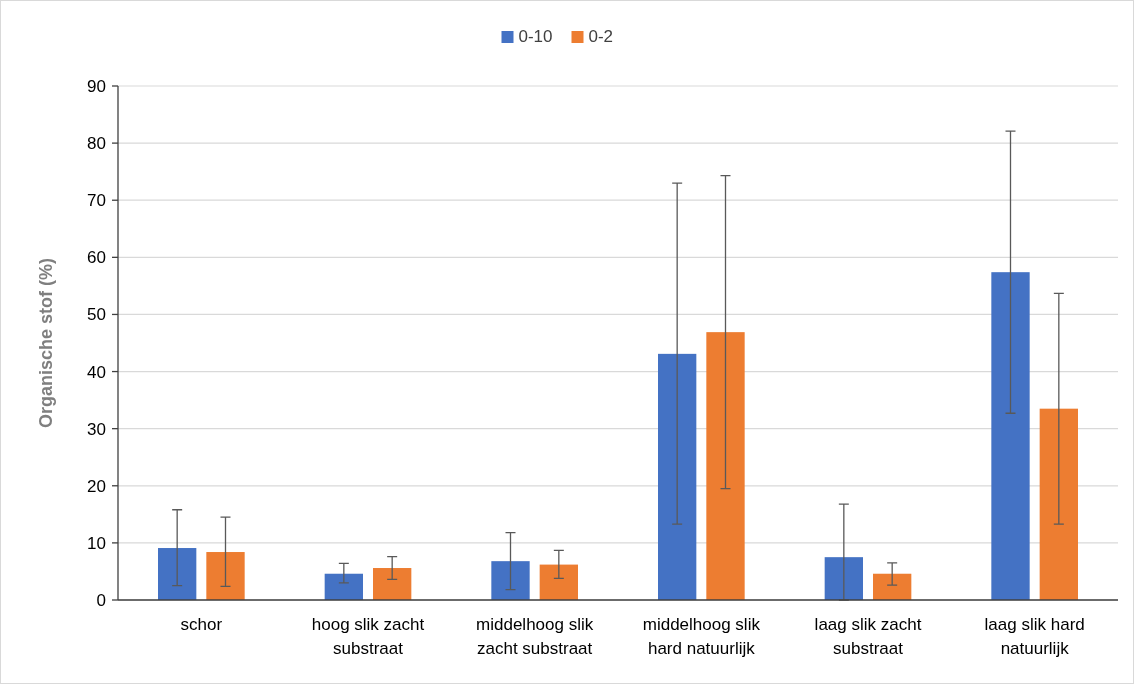  I want to click on x-tick-label: middelhoog slik zacht substraat, so click(535, 636).